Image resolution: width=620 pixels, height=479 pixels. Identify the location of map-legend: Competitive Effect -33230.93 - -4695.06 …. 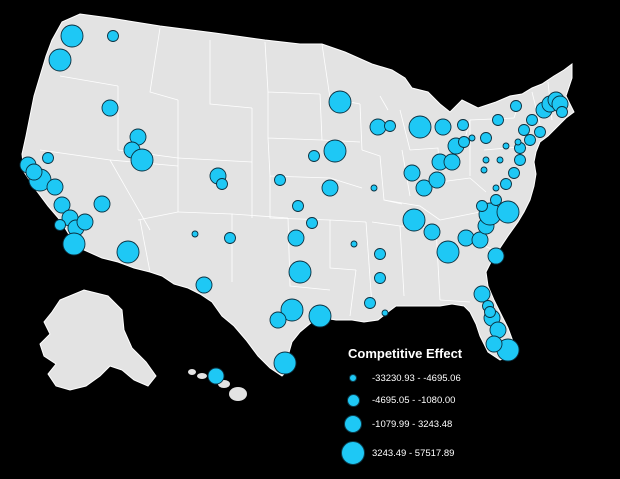
(425, 407).